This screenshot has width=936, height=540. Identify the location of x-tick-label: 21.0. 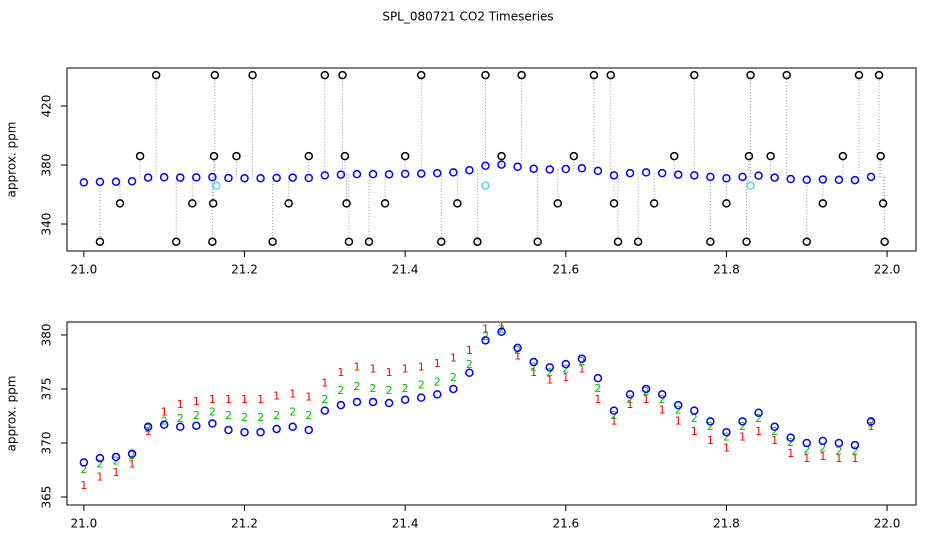
(84, 270).